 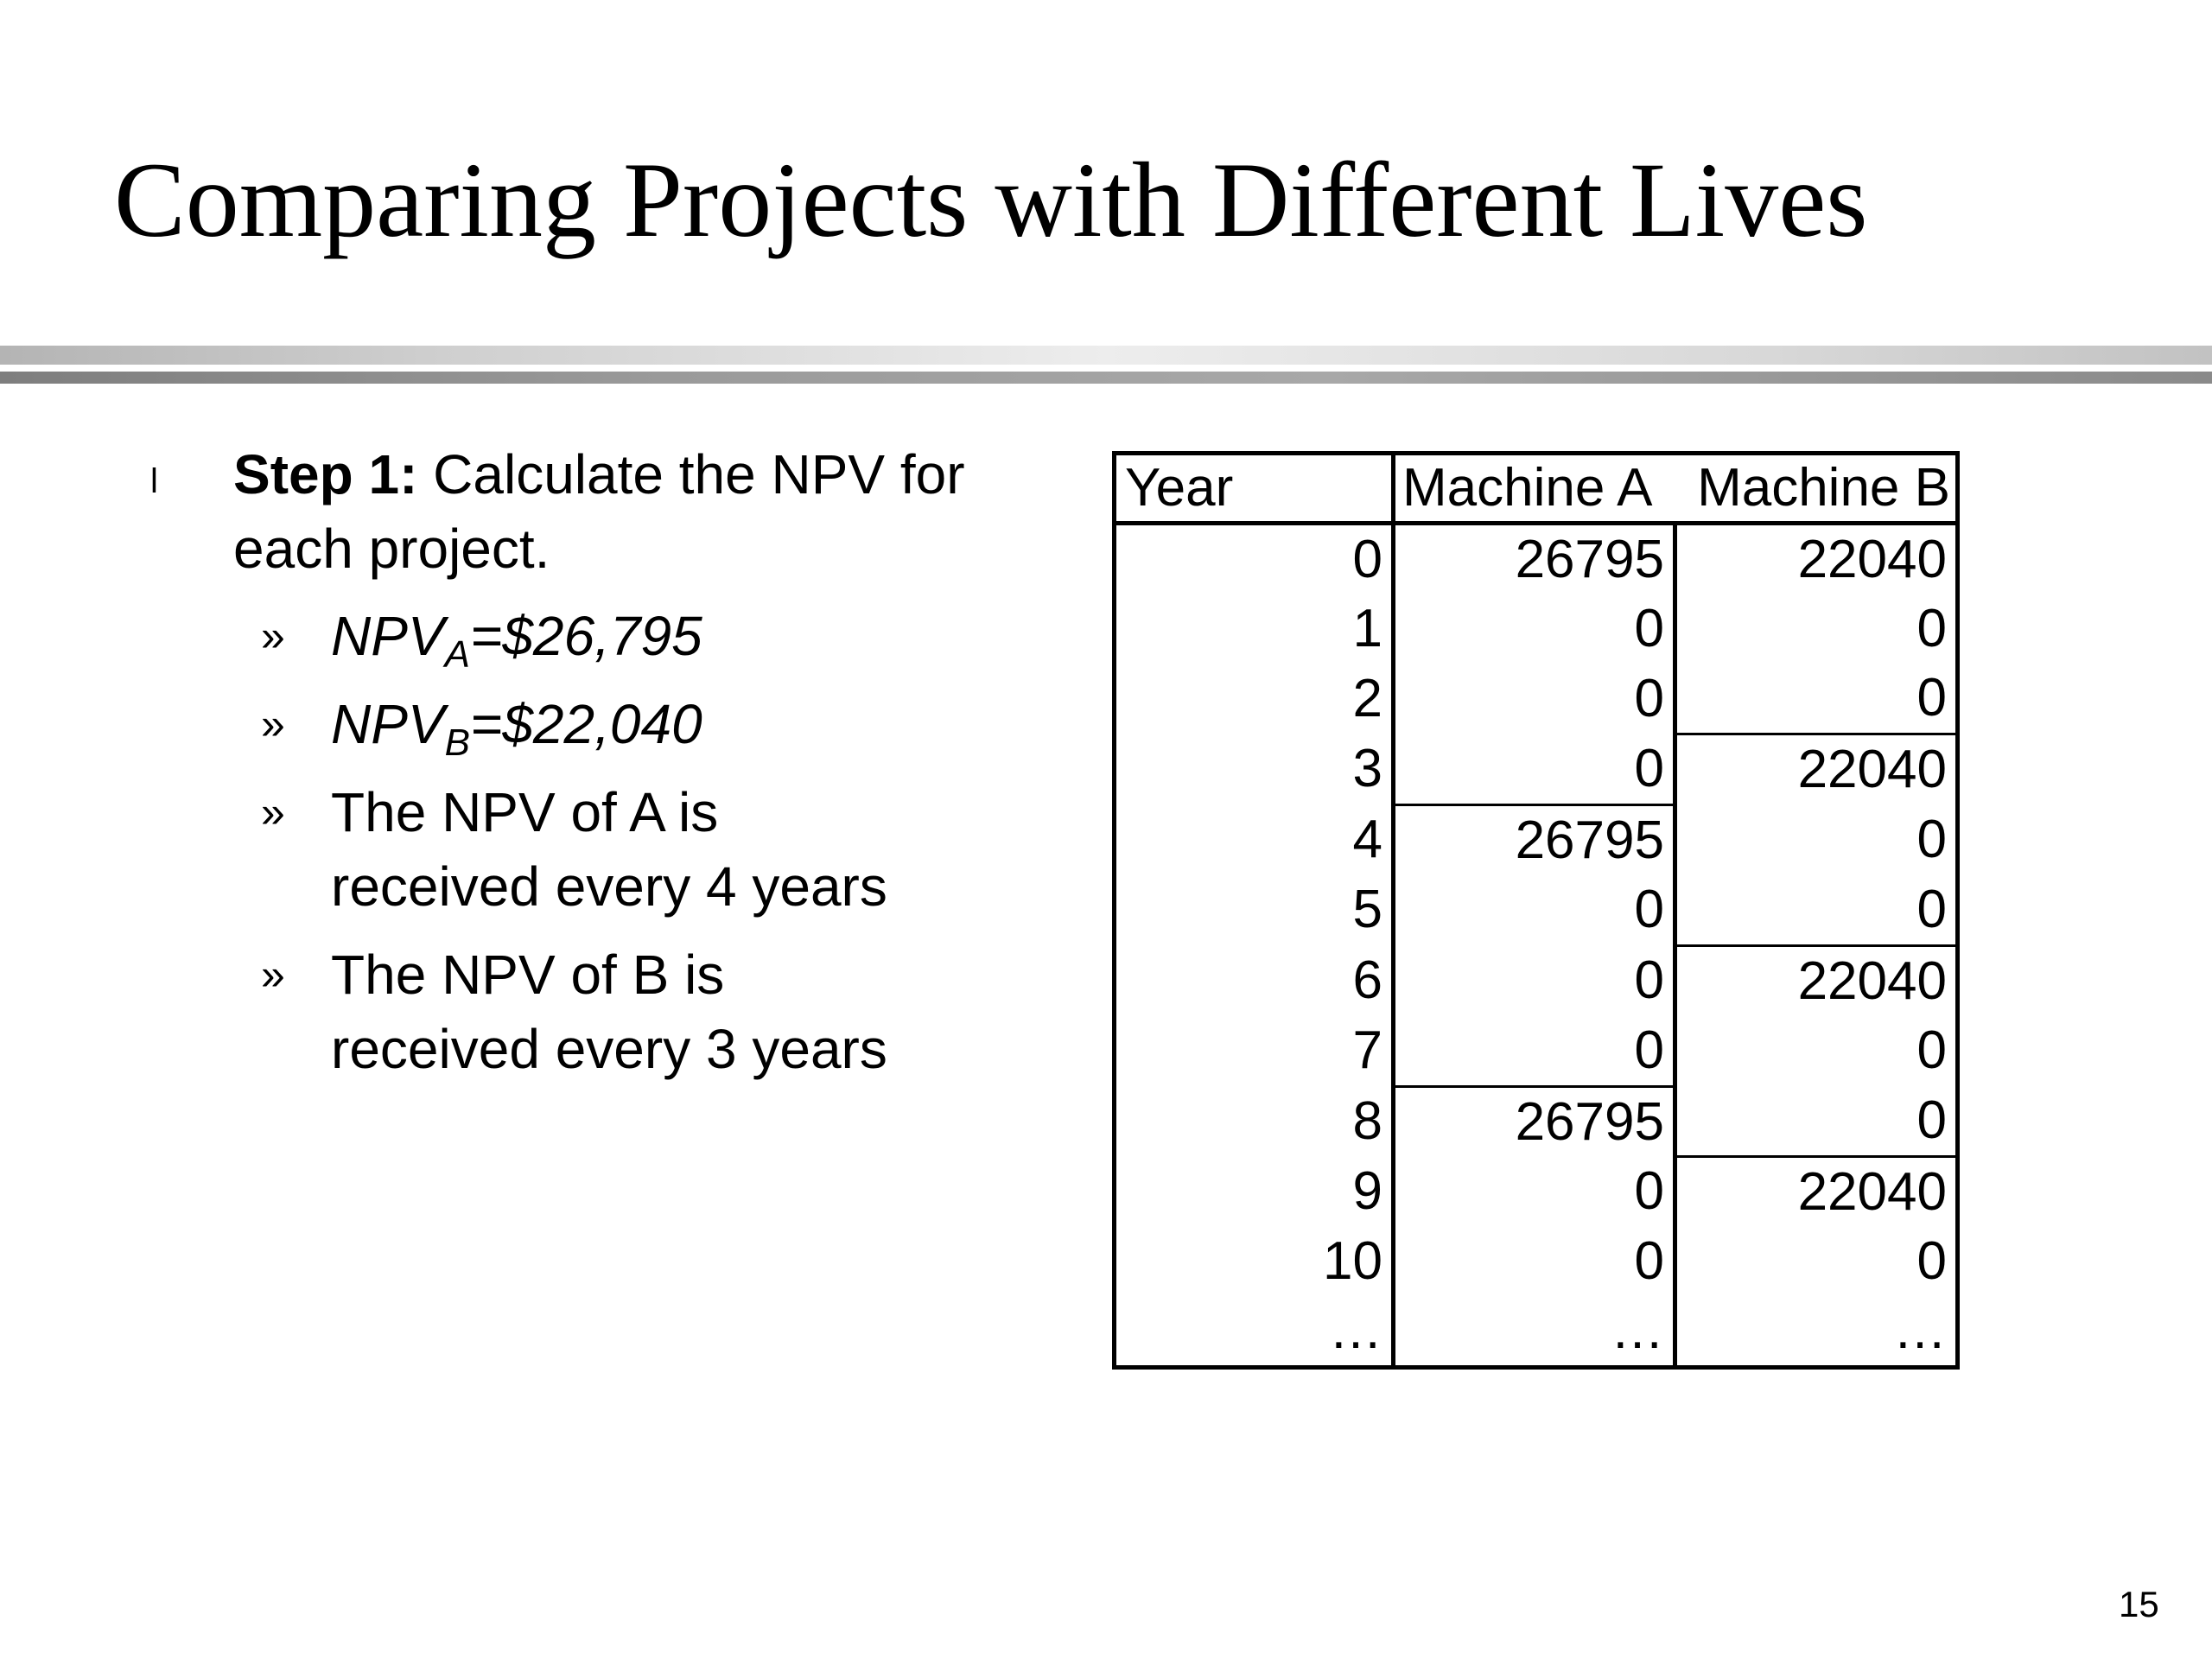 I want to click on cell-year: 5, so click(x=1254, y=909).